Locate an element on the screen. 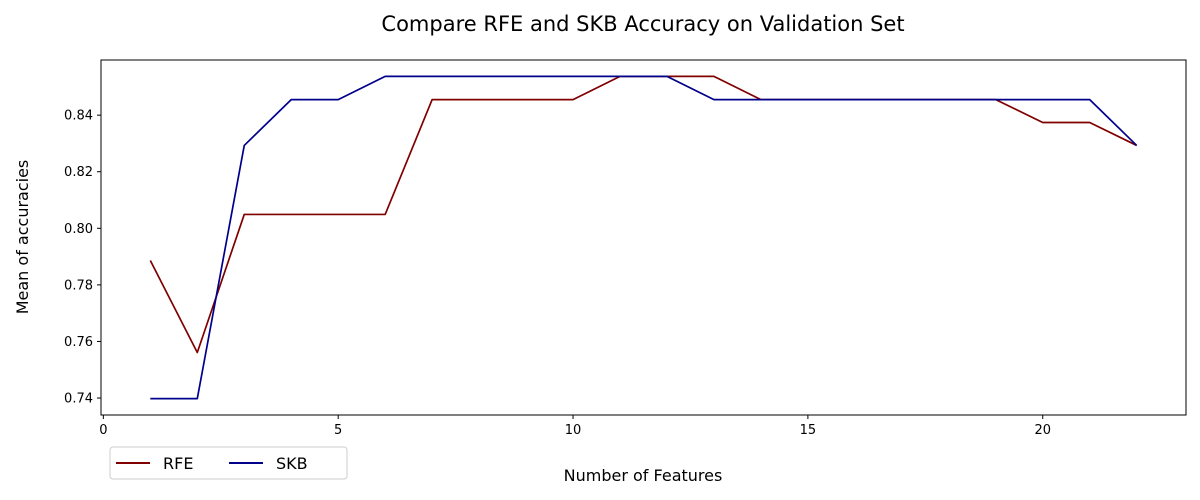 Image resolution: width=1200 pixels, height=500 pixels. y-tick-label: 0.76 is located at coordinates (78, 342).